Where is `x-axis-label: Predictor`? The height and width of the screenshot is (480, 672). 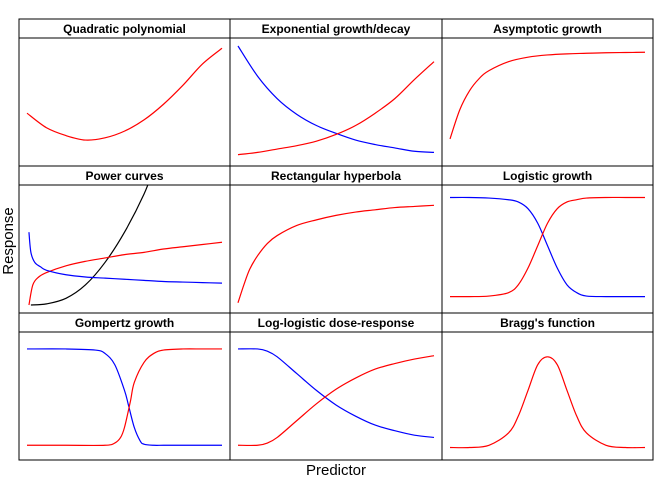
x-axis-label: Predictor is located at coordinates (336, 470).